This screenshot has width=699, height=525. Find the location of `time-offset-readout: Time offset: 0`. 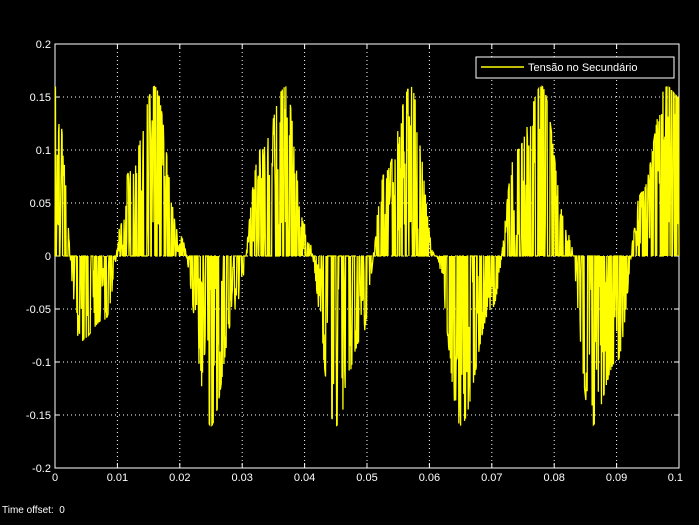

time-offset-readout: Time offset: 0 is located at coordinates (33, 510).